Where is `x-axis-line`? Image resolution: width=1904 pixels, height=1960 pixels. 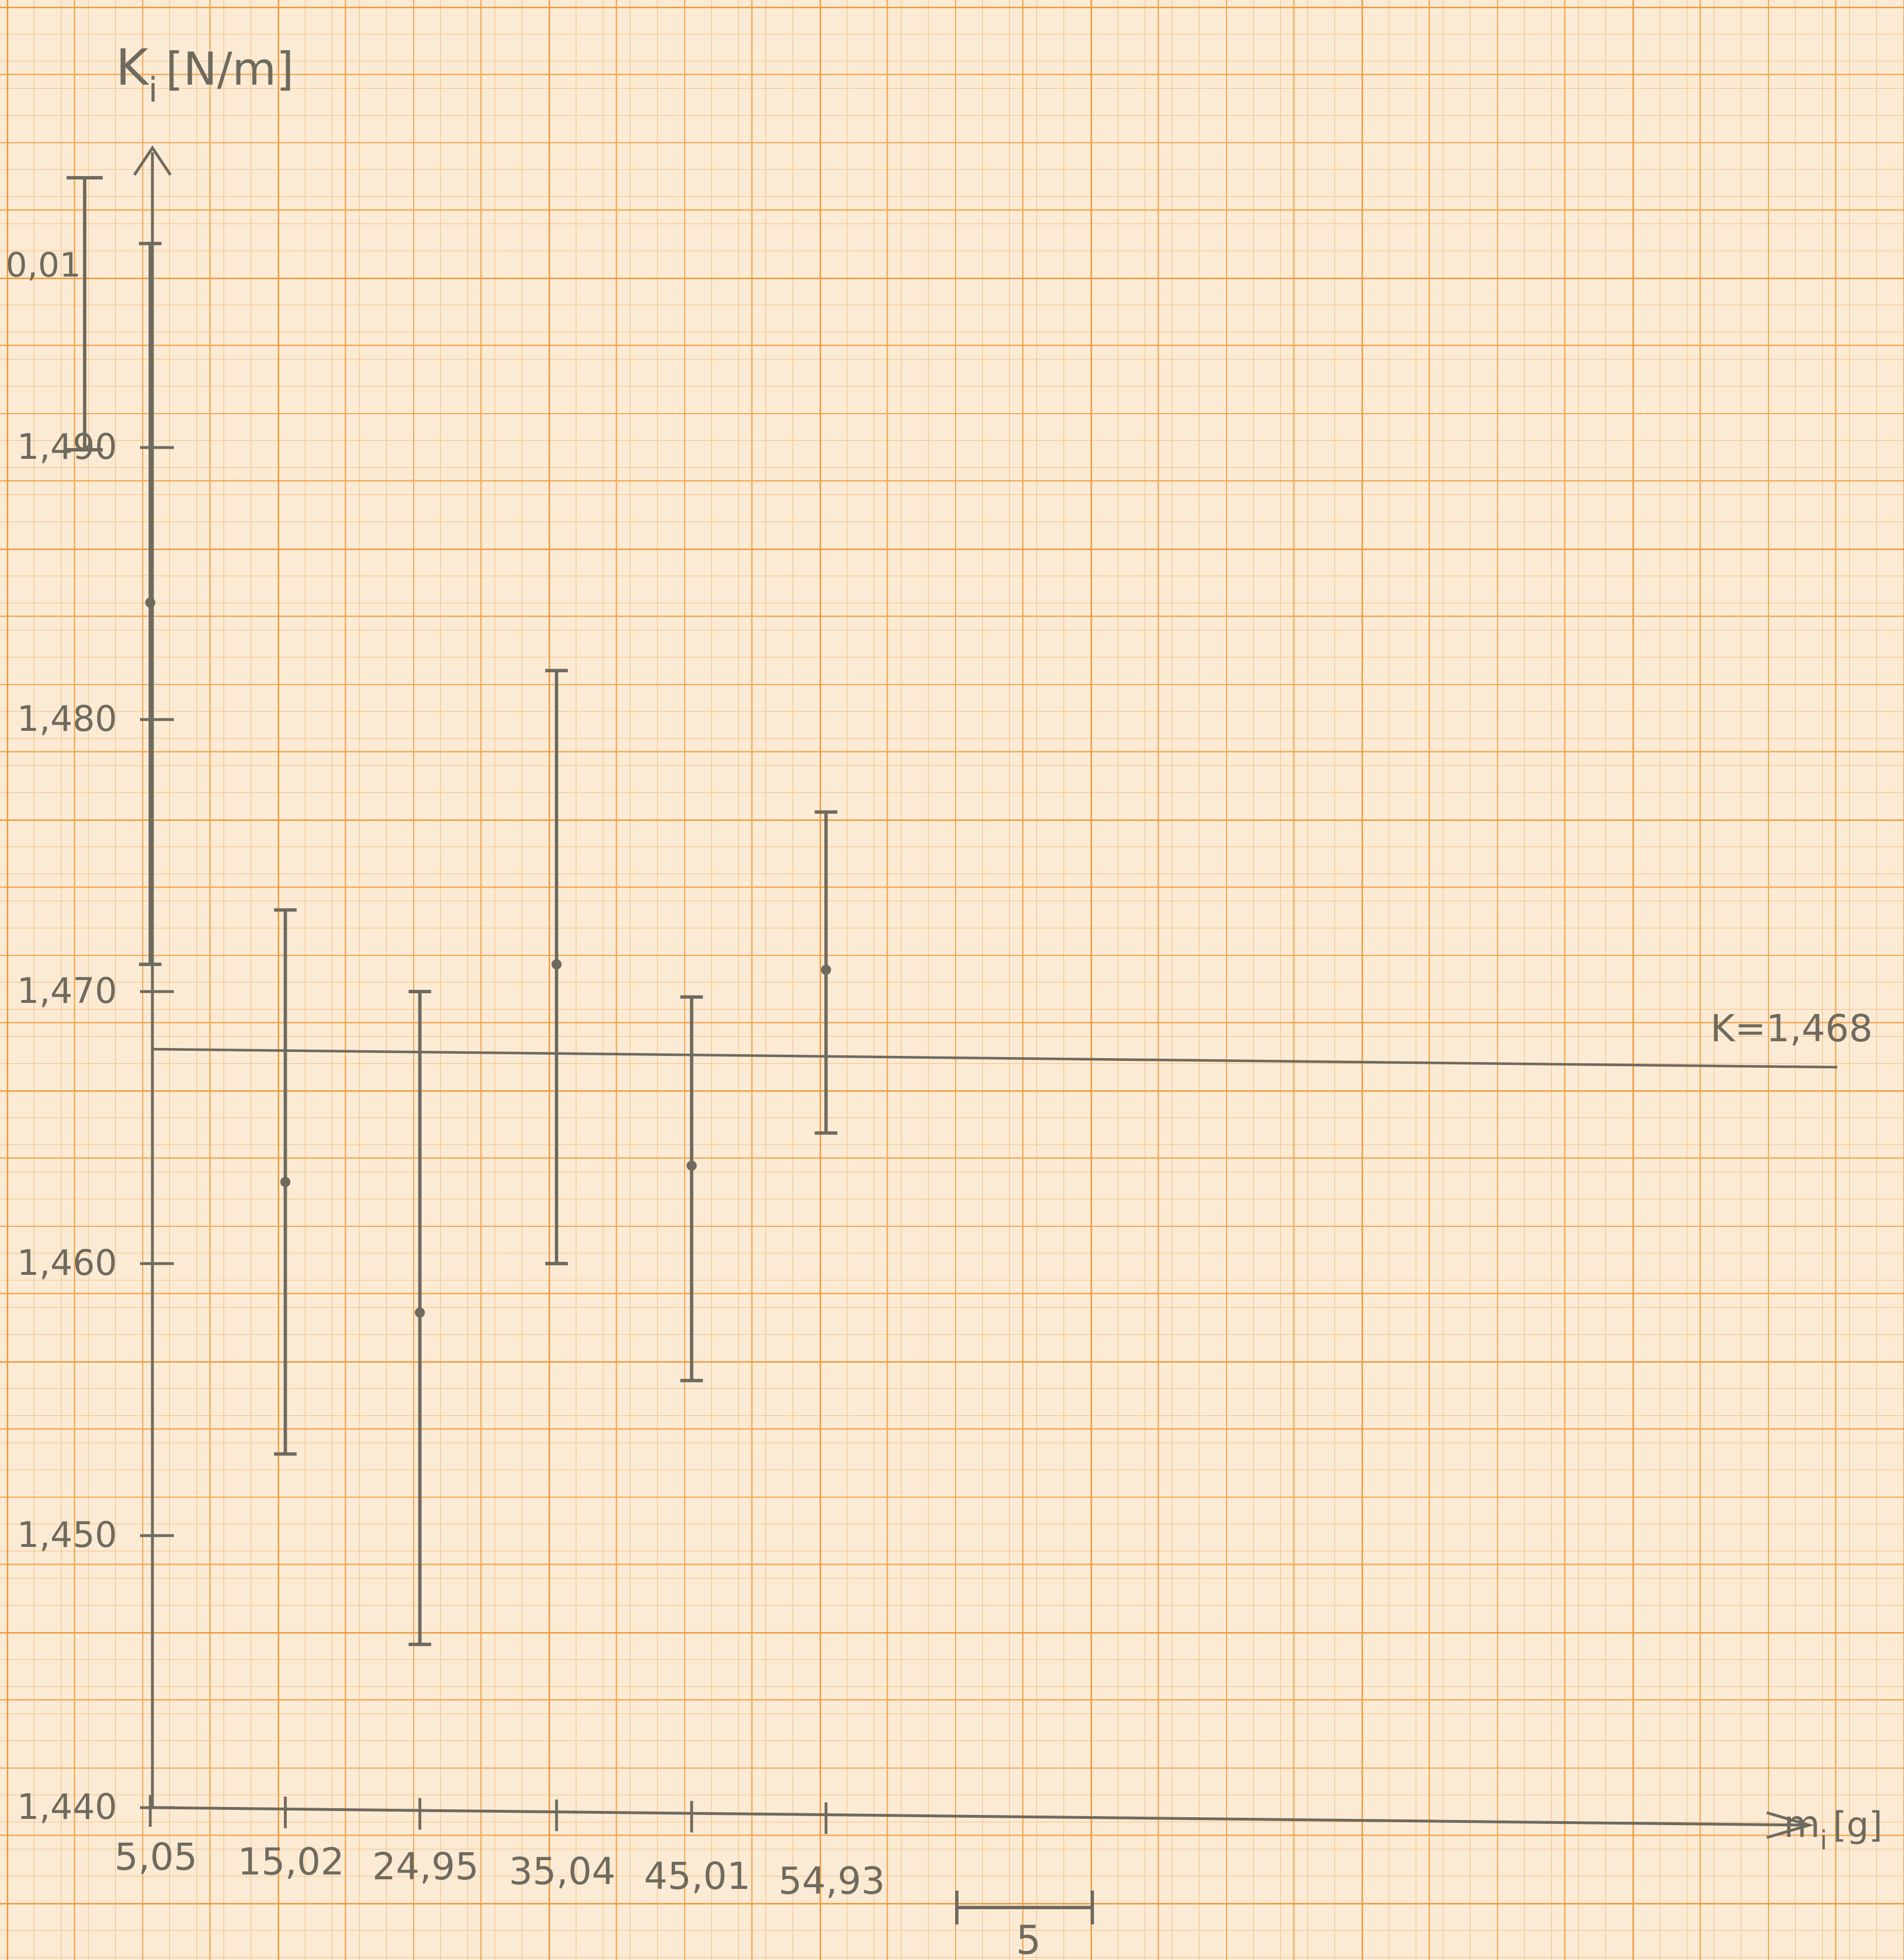
x-axis-line is located at coordinates (979, 1816).